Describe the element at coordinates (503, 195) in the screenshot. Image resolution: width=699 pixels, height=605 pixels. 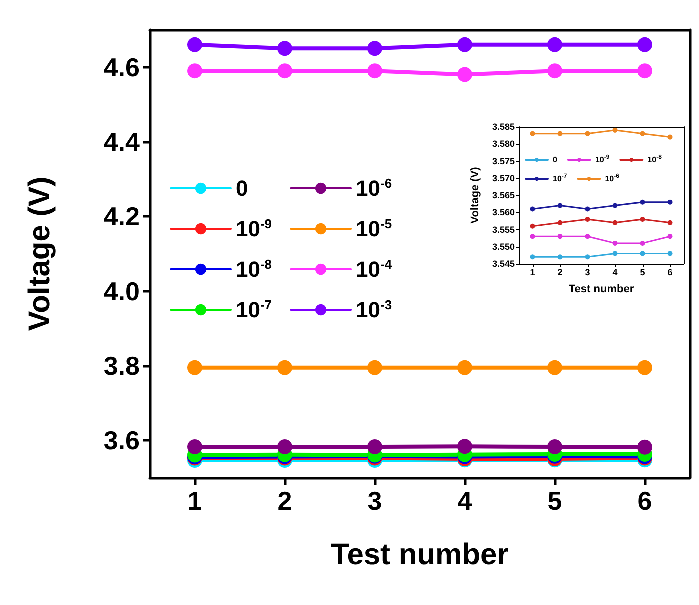
I see `y-tick-label: 3.565` at that location.